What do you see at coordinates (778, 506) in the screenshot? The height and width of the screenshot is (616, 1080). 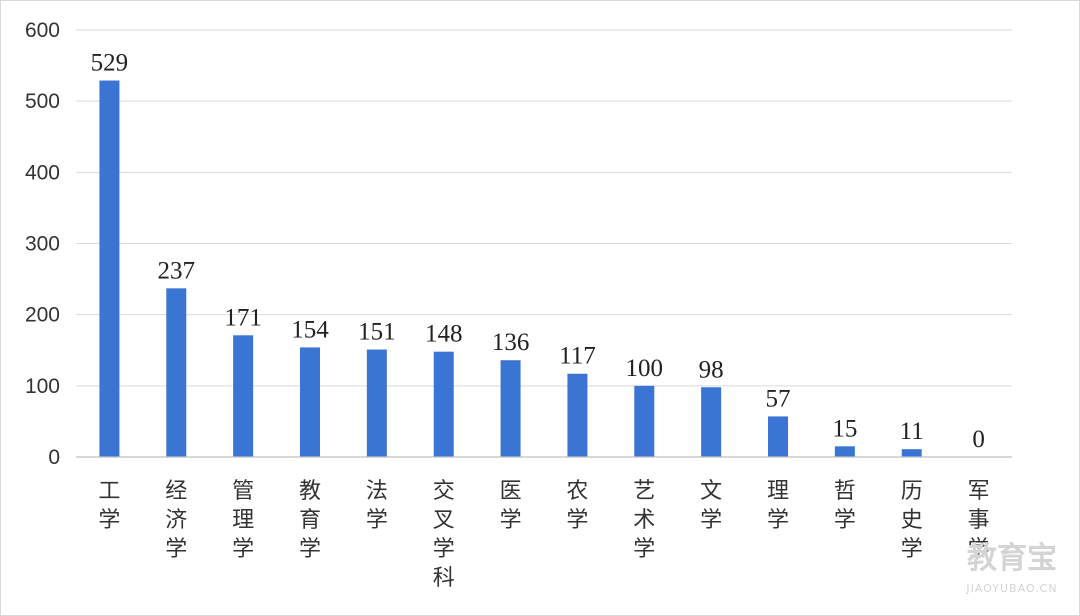 I see `x-tick-label-10: 理学` at bounding box center [778, 506].